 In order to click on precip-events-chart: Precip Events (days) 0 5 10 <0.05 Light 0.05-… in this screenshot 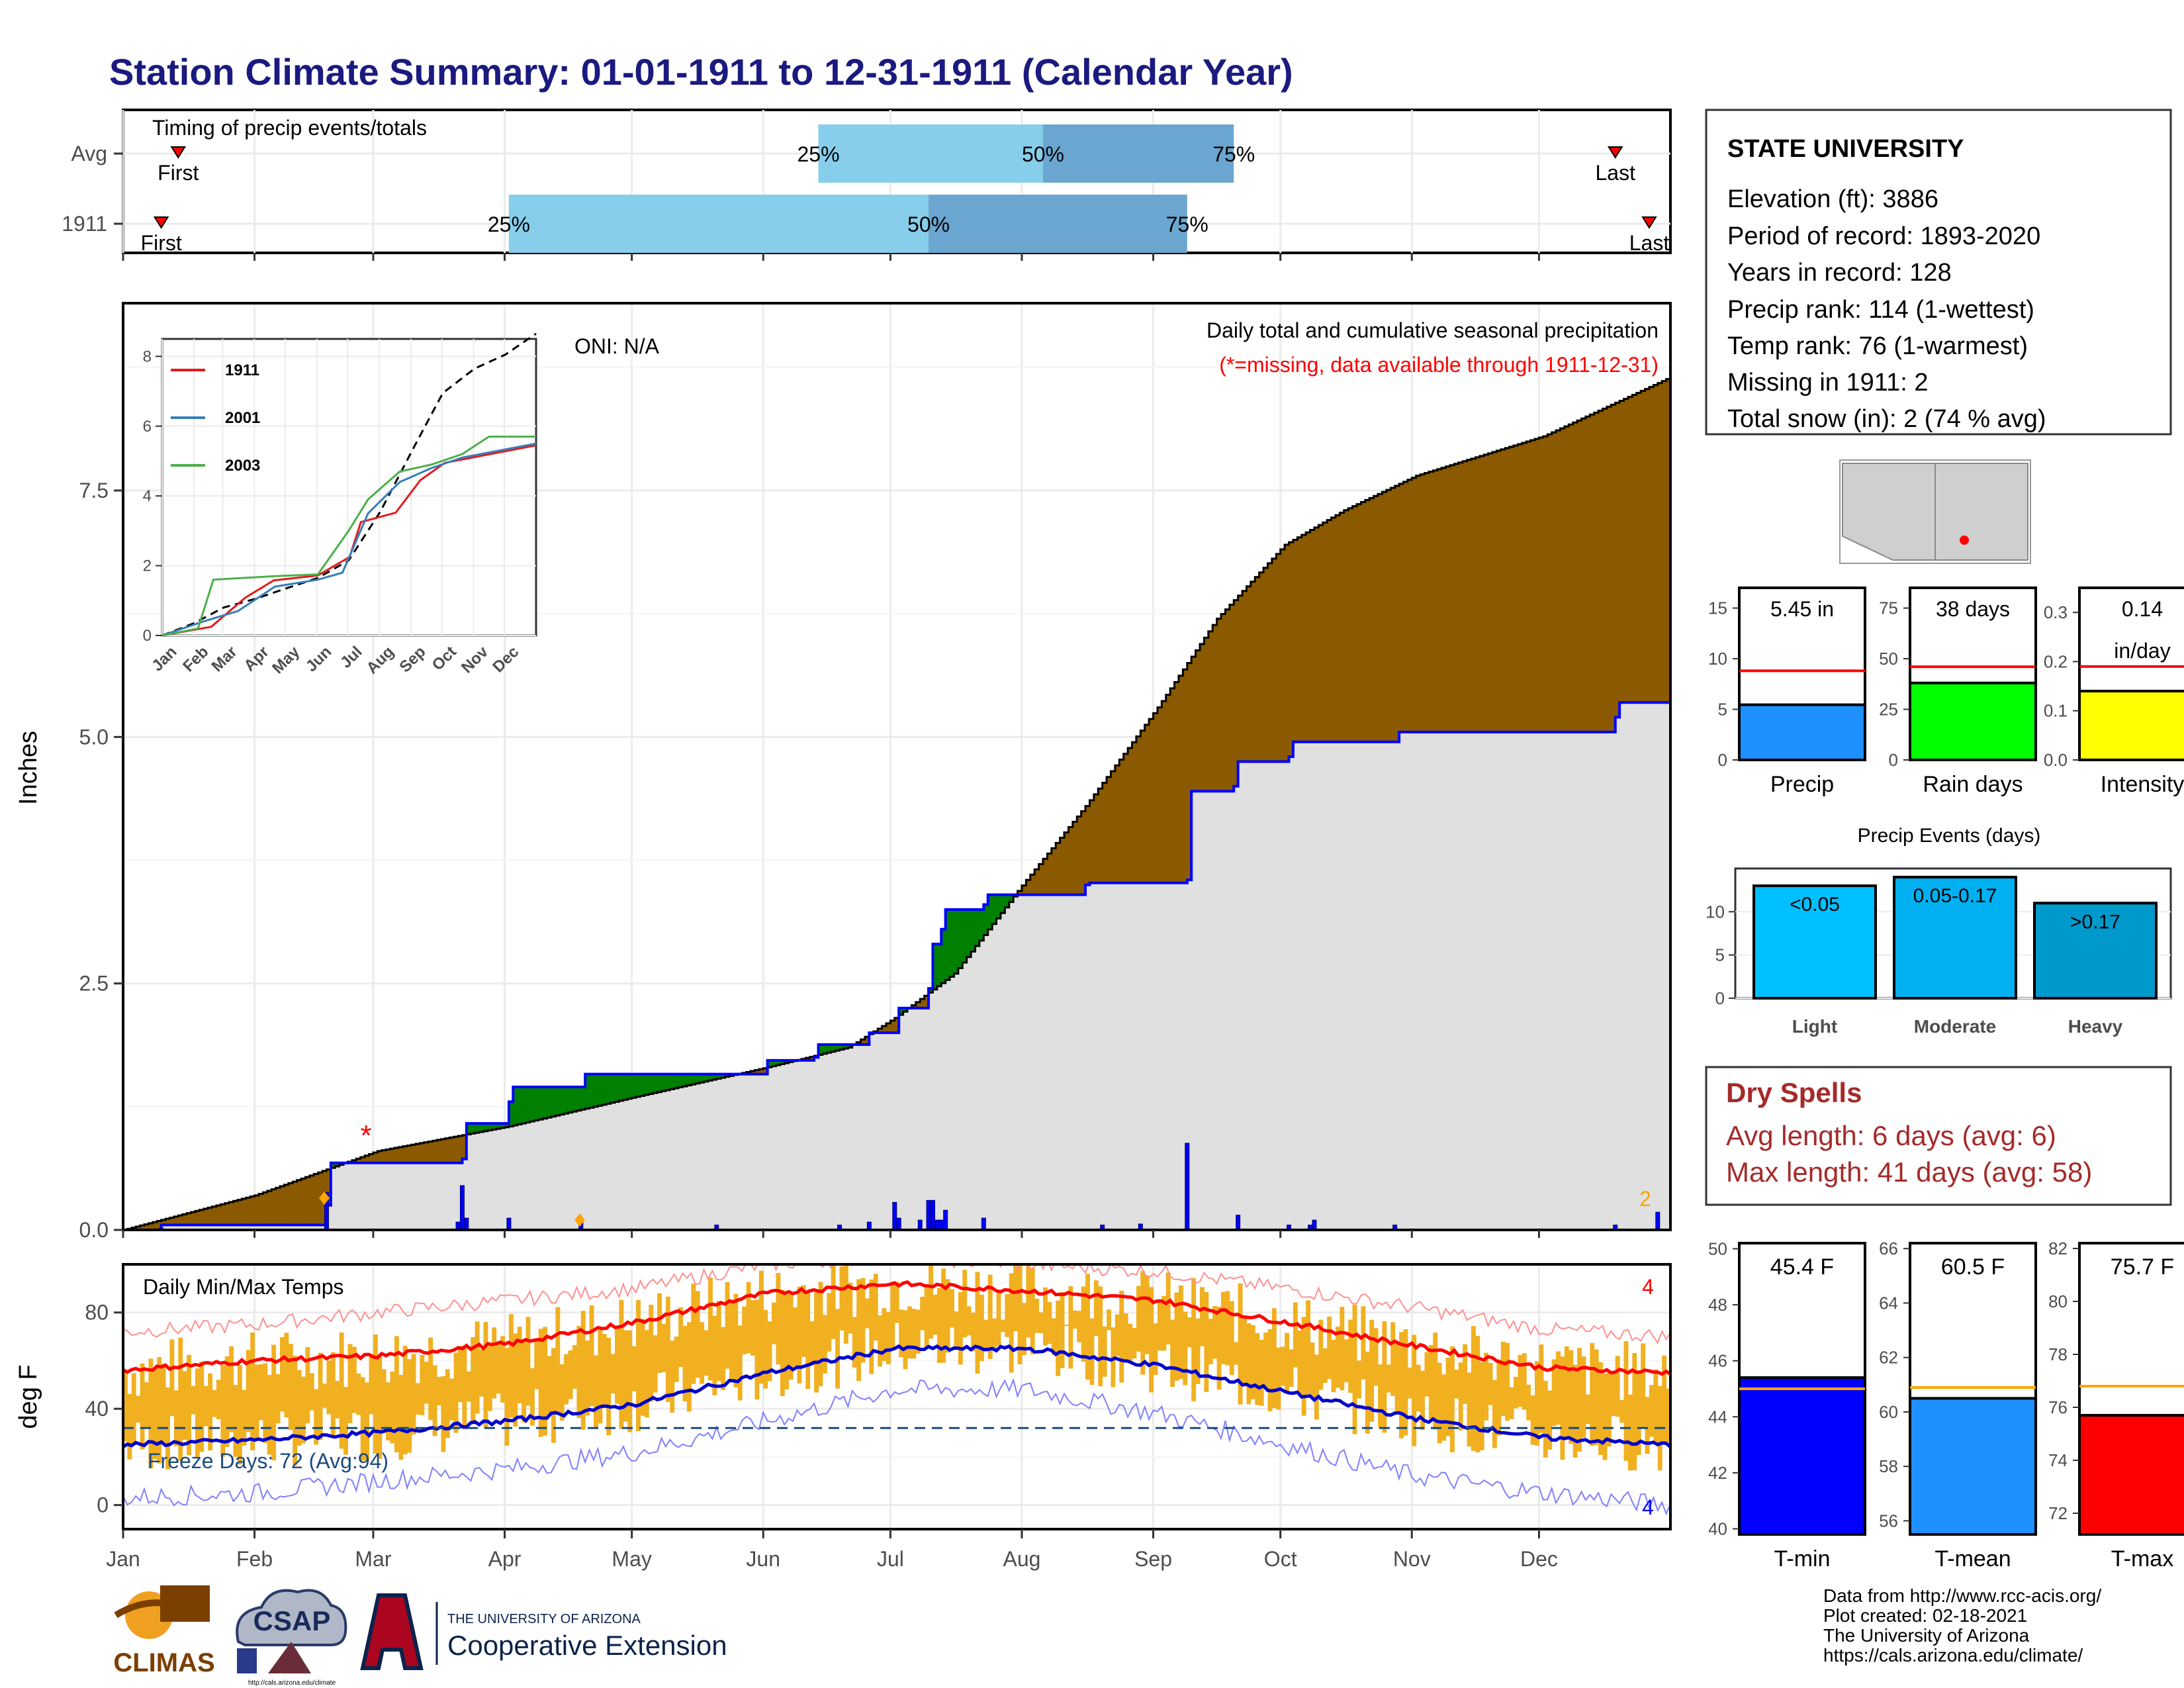, I will do `click(1939, 931)`.